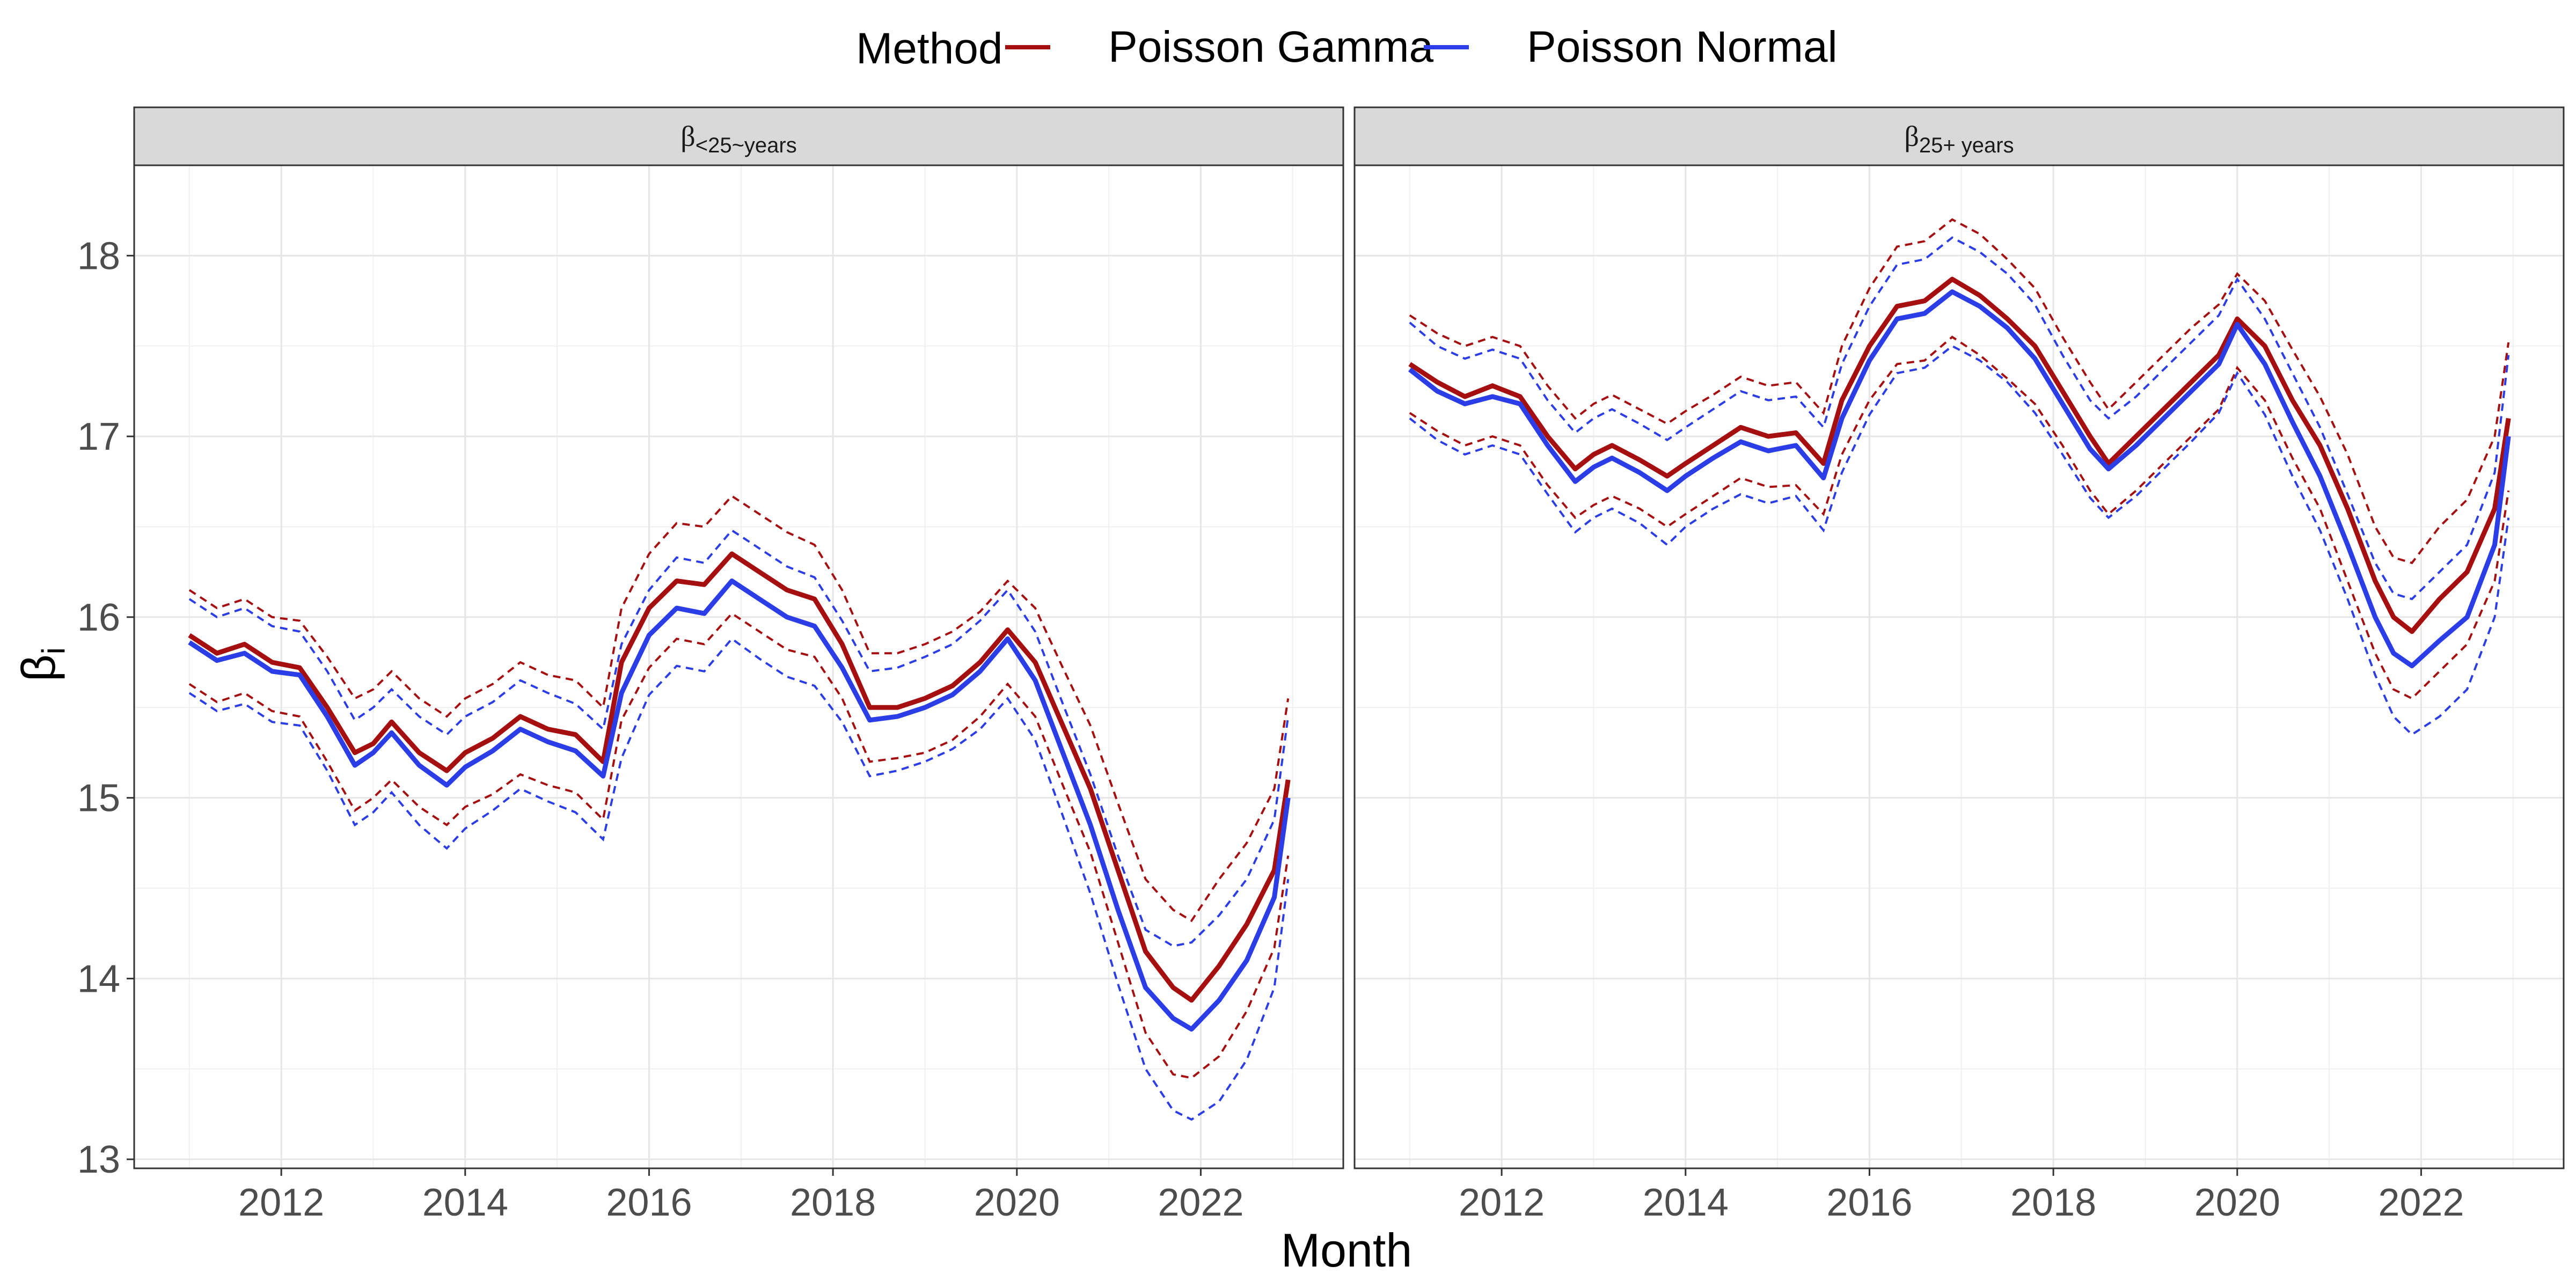 Image resolution: width=2576 pixels, height=1288 pixels. I want to click on x-axis-title: Month, so click(1347, 1250).